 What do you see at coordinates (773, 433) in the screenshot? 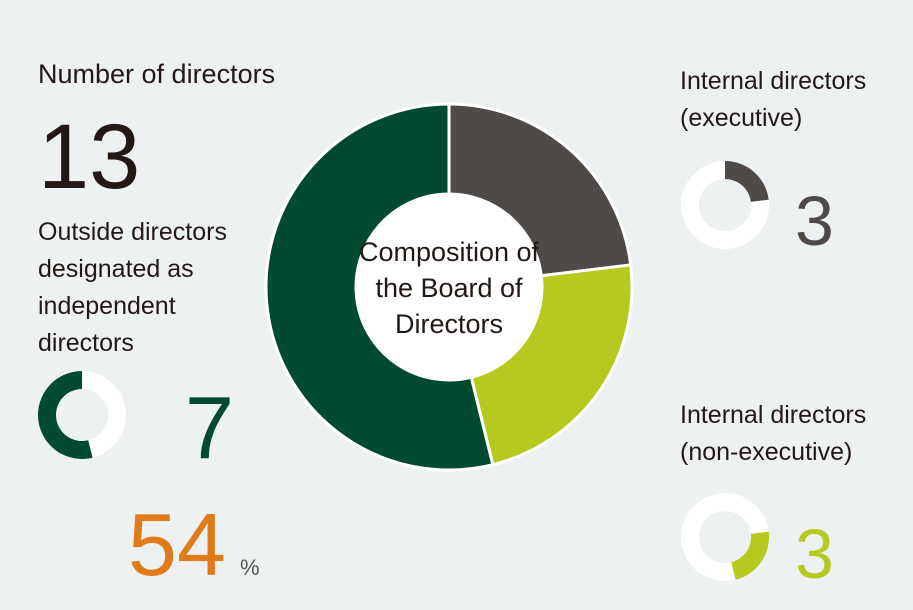
I see `legend-label: Internal directors (non-executive)` at bounding box center [773, 433].